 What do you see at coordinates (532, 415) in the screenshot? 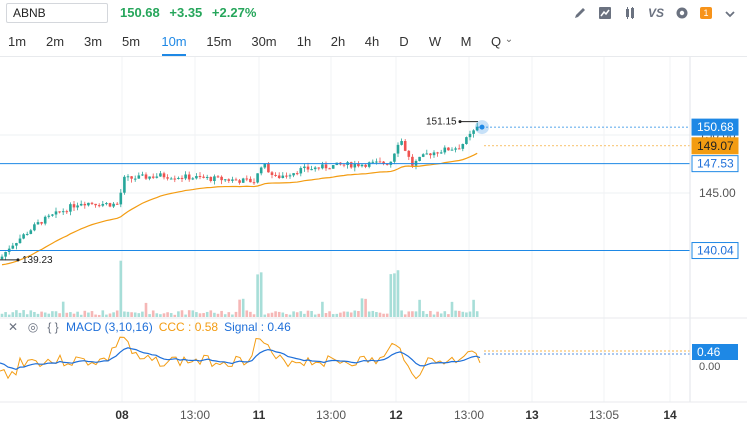
I see `x-axis-label: 13` at bounding box center [532, 415].